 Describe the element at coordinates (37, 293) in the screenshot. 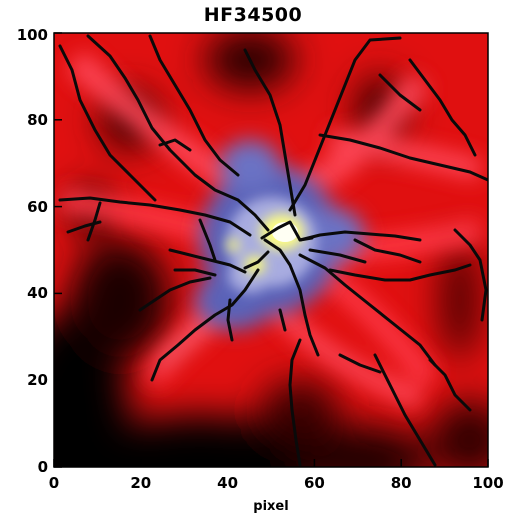

I see `y-tick-label: 40` at that location.